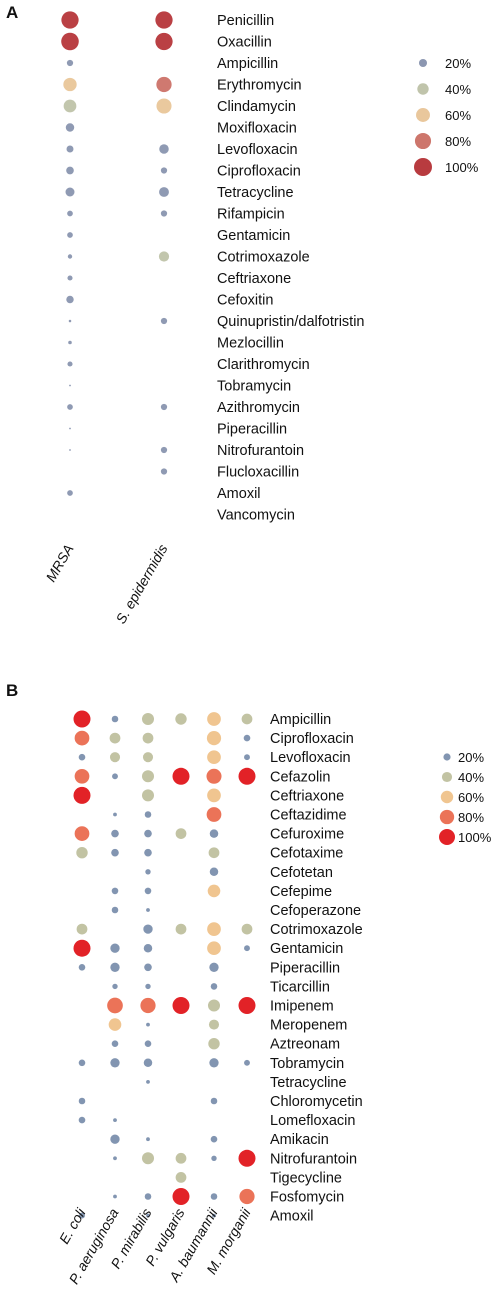  Describe the element at coordinates (70, 63) in the screenshot. I see `dot-mrsa-ampicillin` at that location.